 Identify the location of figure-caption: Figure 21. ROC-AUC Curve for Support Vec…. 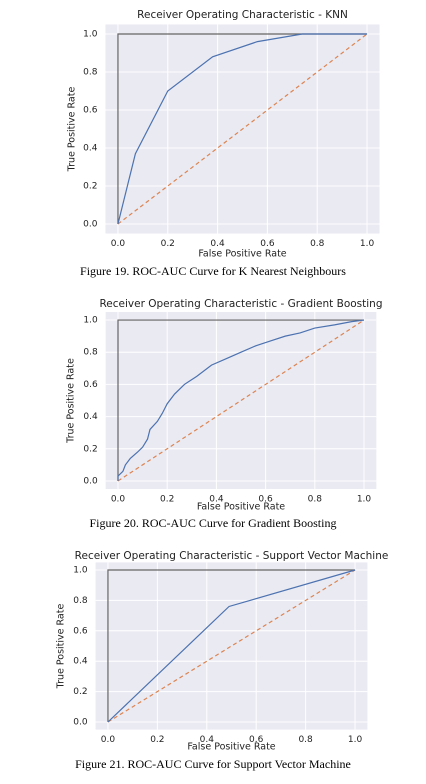
(213, 764).